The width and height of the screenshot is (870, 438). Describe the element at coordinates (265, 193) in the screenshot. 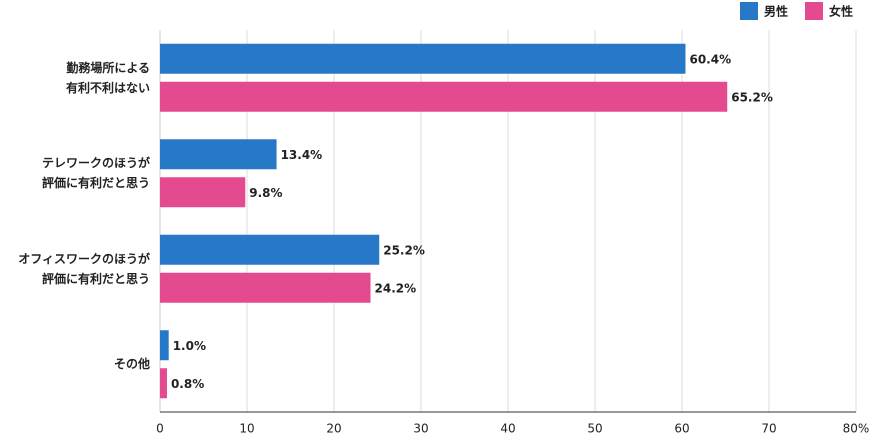

I see `value-label: 9.8%` at that location.